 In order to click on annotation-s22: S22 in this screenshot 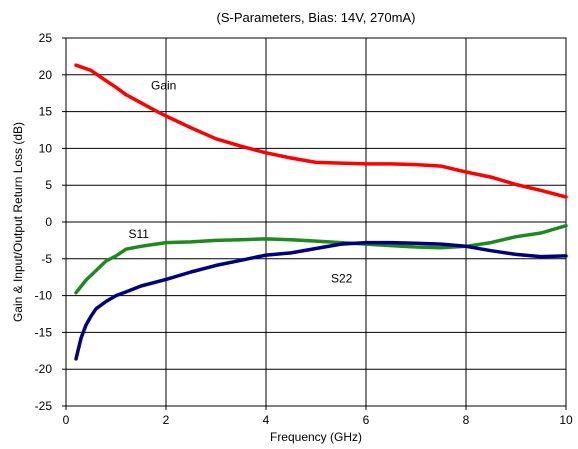, I will do `click(342, 278)`.